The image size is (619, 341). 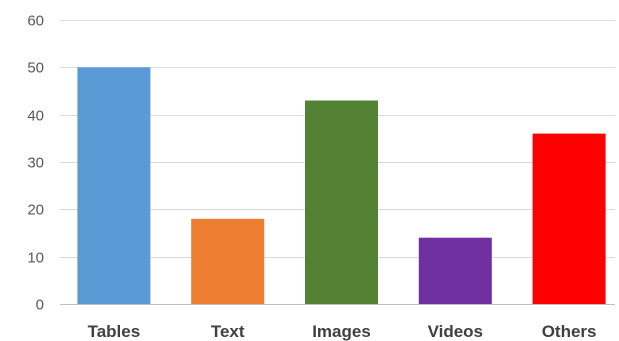 I want to click on bar-text, so click(x=228, y=261).